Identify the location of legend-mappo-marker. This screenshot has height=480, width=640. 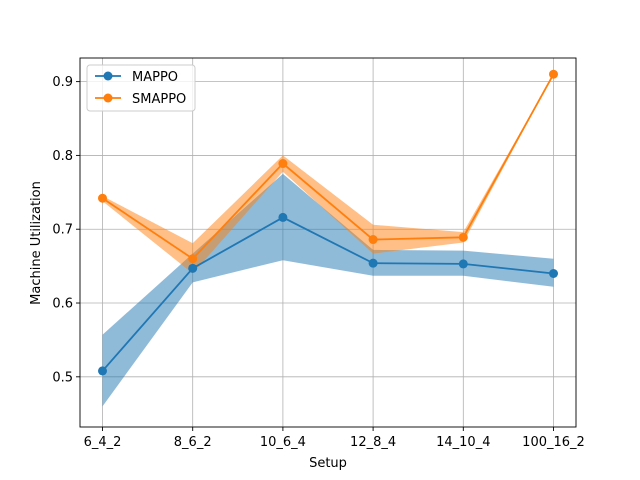
(108, 76).